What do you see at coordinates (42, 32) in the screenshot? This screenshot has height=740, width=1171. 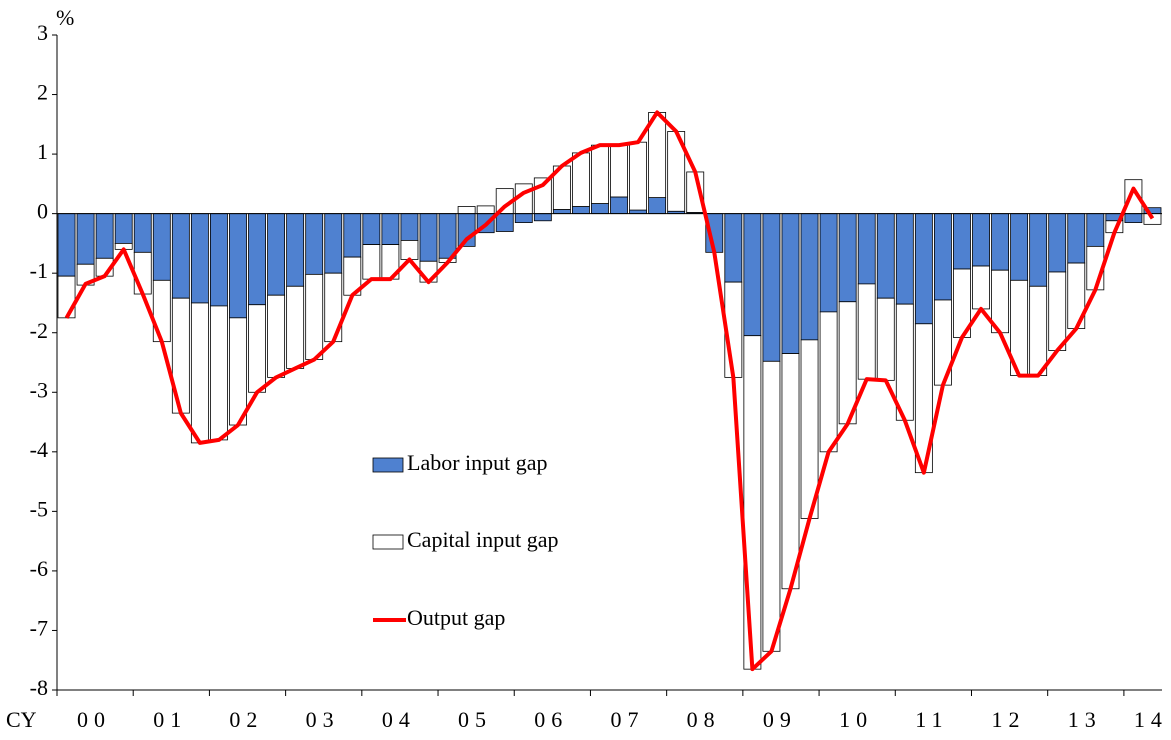 I see `y-tick-label: 3` at bounding box center [42, 32].